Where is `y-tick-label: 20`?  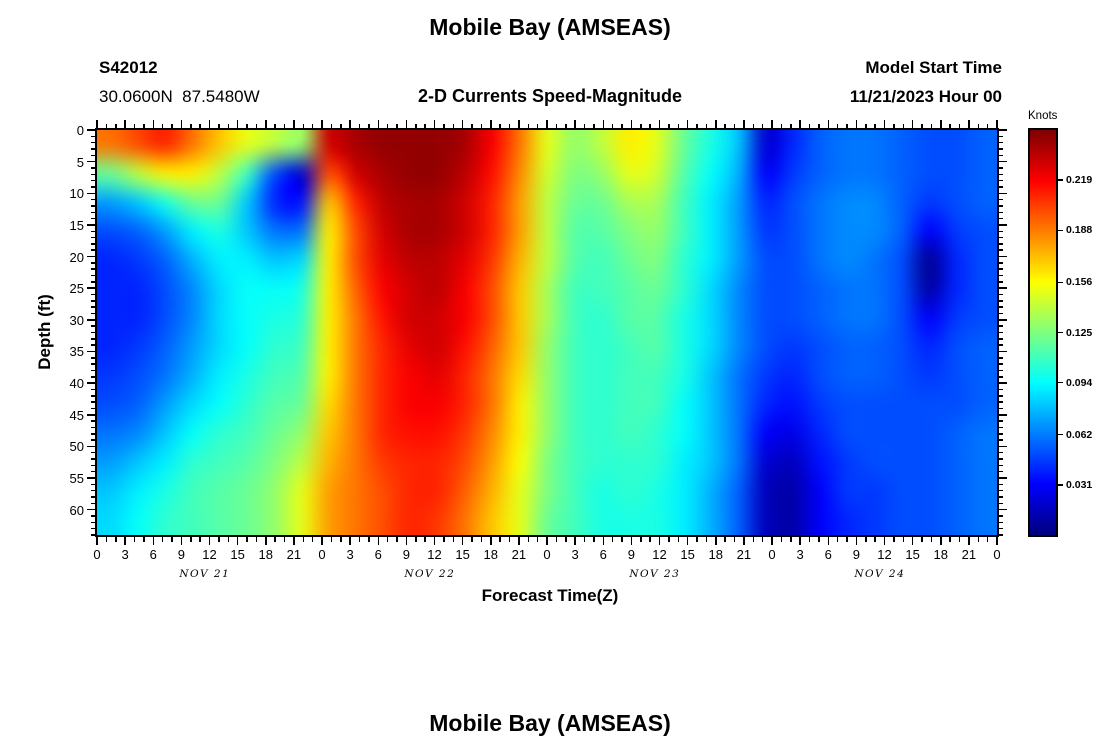 y-tick-label: 20 is located at coordinates (76, 257).